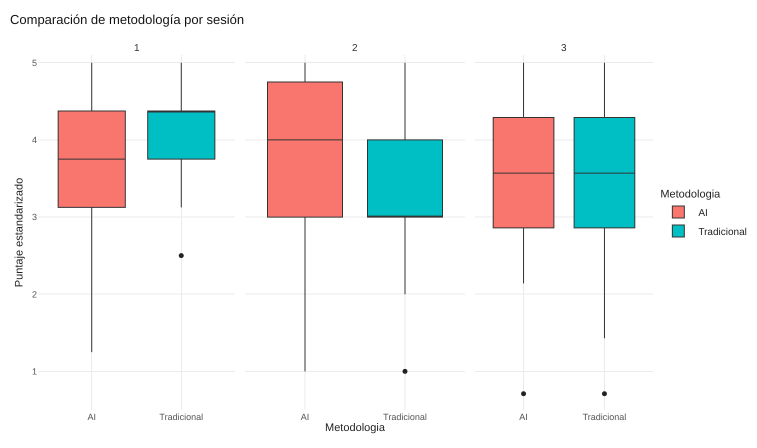 This screenshot has width=757, height=448. What do you see at coordinates (34, 140) in the screenshot?
I see `y-tick-label: 4` at bounding box center [34, 140].